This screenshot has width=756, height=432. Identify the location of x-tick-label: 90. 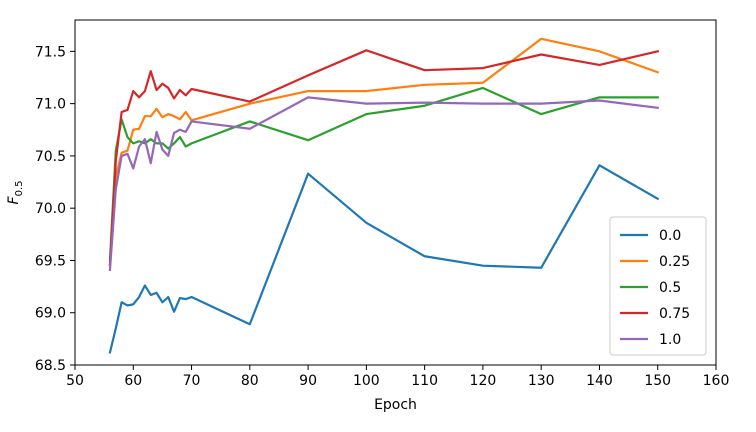
(308, 381).